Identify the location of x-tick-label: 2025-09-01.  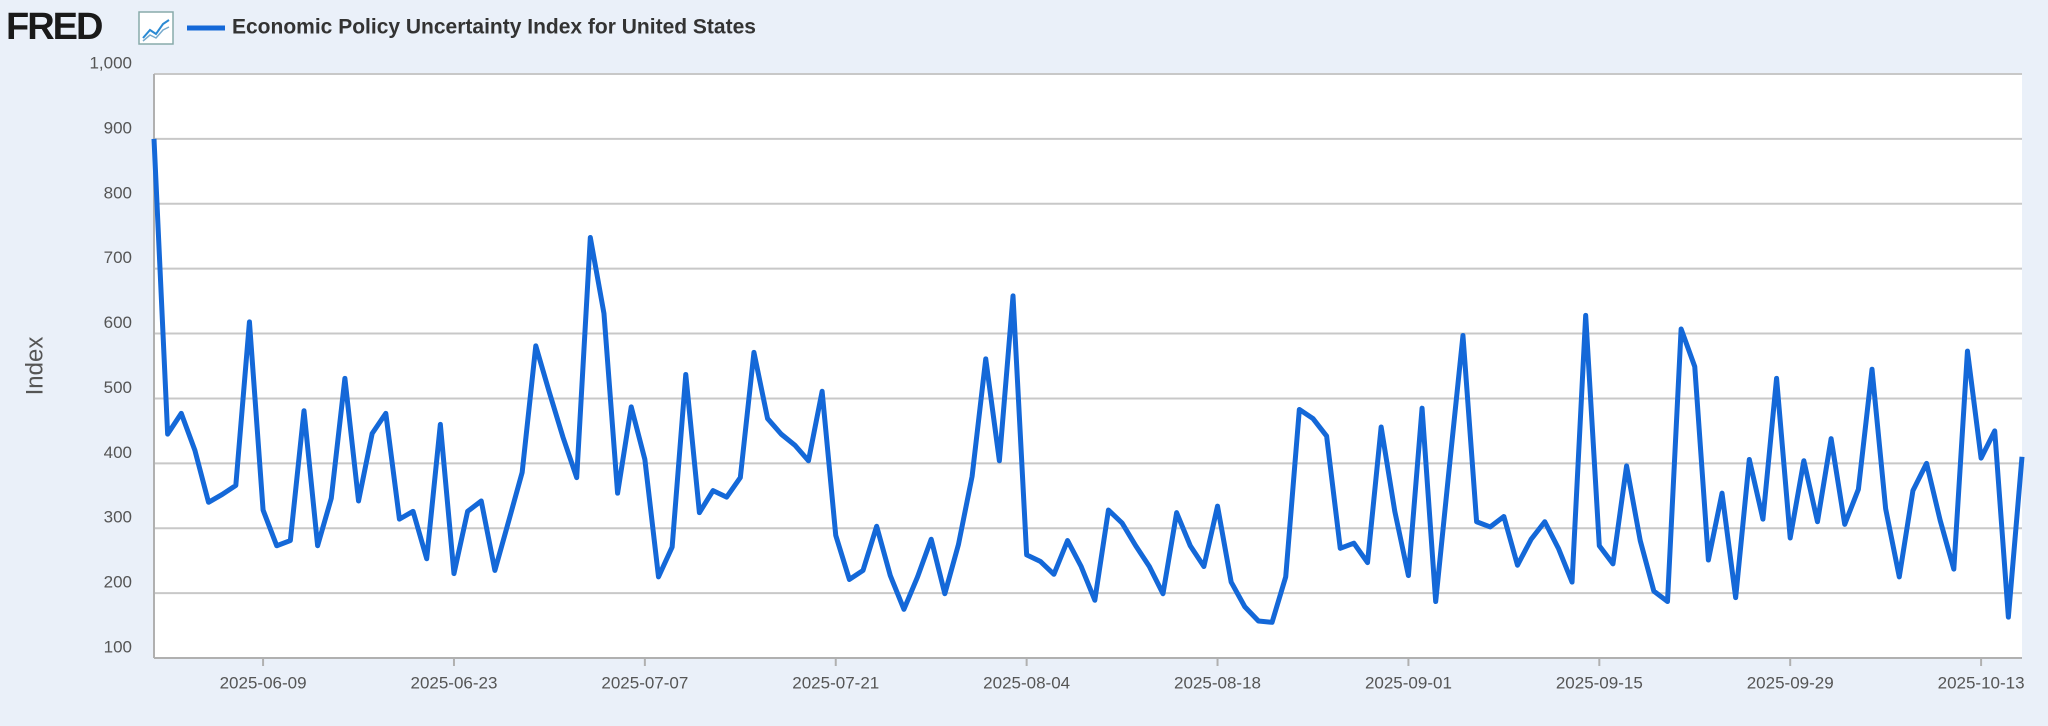
(1408, 682).